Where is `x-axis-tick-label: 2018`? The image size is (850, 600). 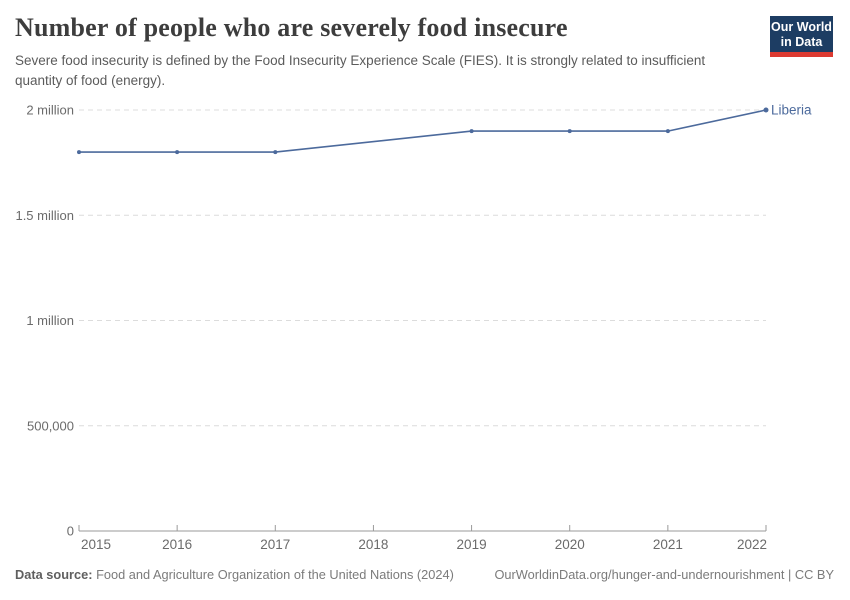 x-axis-tick-label: 2018 is located at coordinates (373, 544).